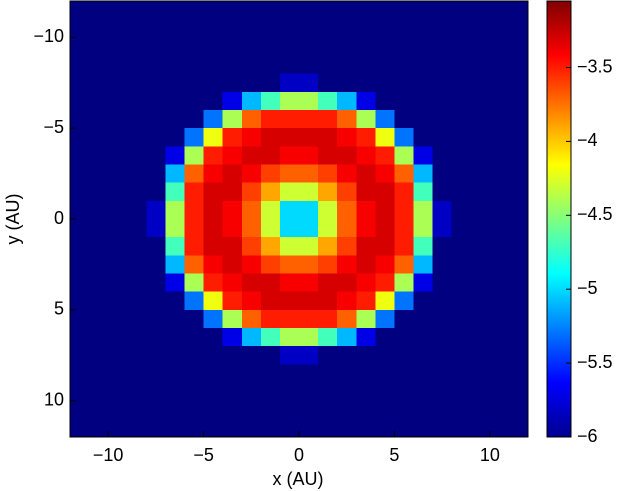 The height and width of the screenshot is (491, 619). Describe the element at coordinates (595, 214) in the screenshot. I see `colorbar-tick-label: −4.5` at that location.